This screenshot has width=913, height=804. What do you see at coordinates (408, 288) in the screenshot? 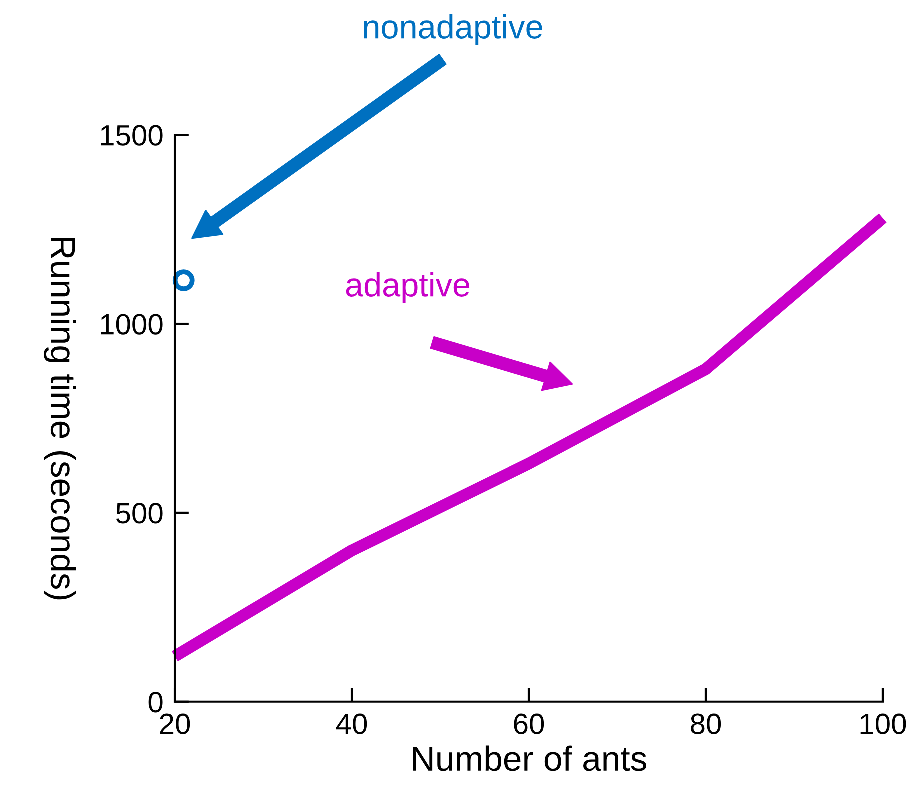
I see `annotation: adaptive` at bounding box center [408, 288].